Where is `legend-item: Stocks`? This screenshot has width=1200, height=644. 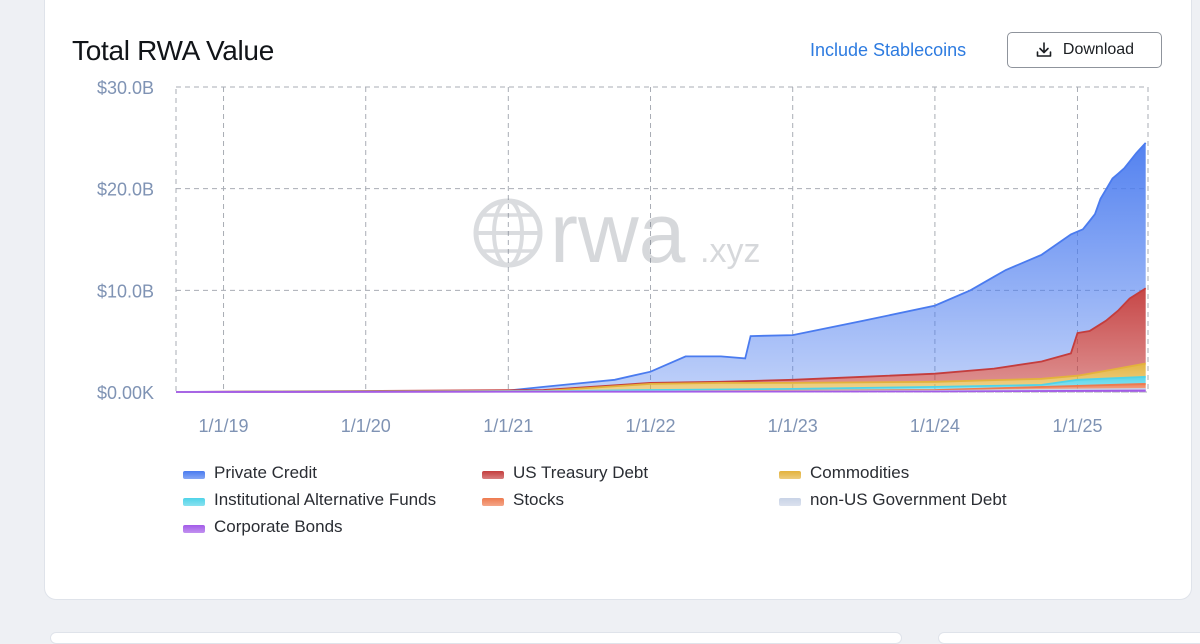 legend-item: Stocks is located at coordinates (523, 500).